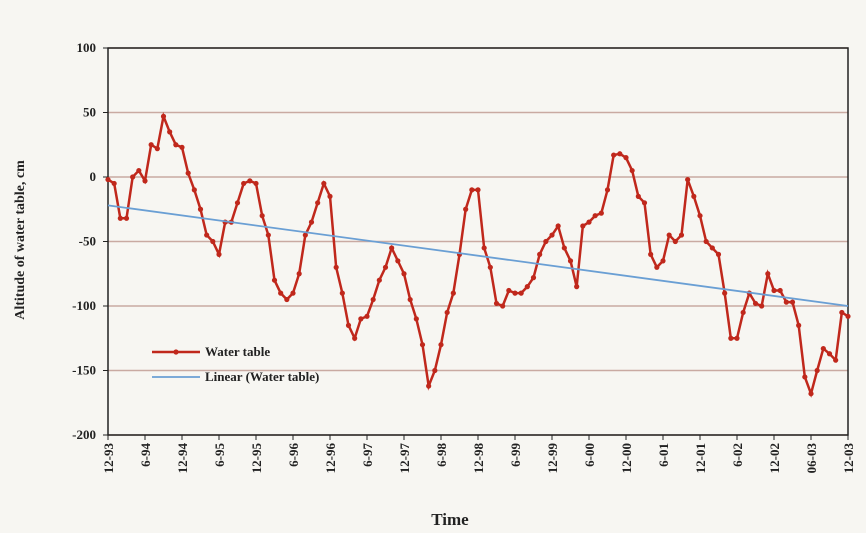 This screenshot has height=533, width=866. I want to click on x-tick-label: 12-00, so click(626, 458).